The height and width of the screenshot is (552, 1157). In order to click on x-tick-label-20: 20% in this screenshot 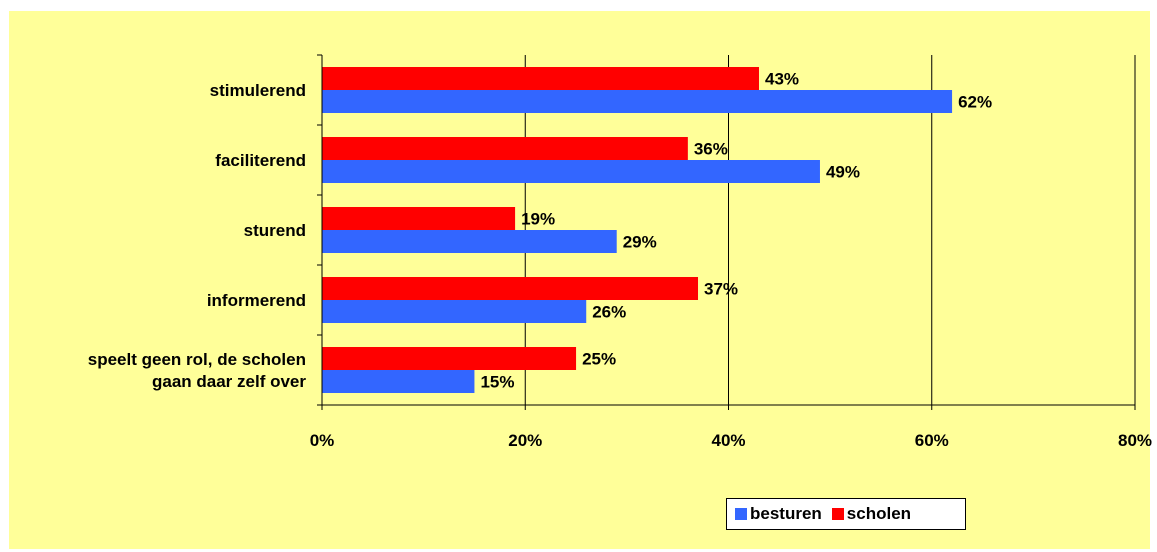, I will do `click(525, 440)`.